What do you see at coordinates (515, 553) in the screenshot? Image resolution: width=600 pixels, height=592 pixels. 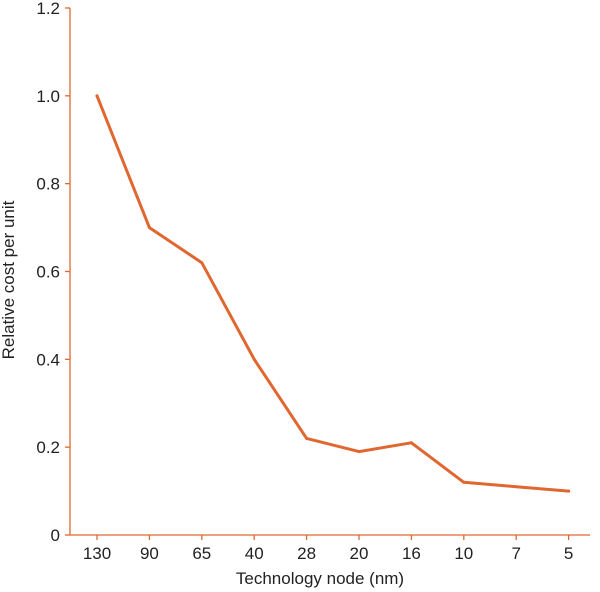 I see `x-tick-label: 7` at bounding box center [515, 553].